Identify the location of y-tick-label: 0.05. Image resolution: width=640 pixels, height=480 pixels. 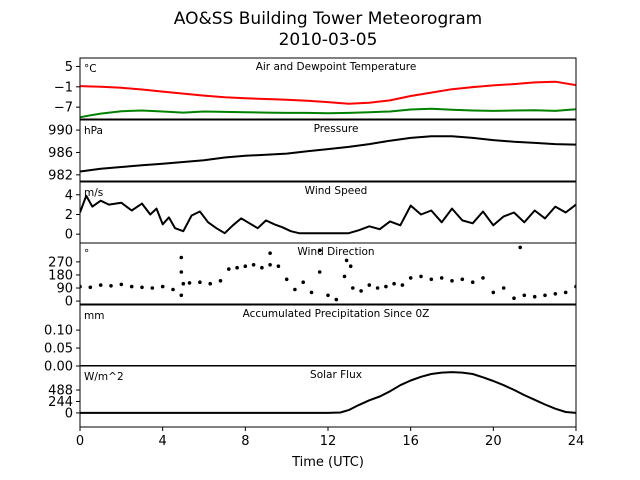
(58, 349).